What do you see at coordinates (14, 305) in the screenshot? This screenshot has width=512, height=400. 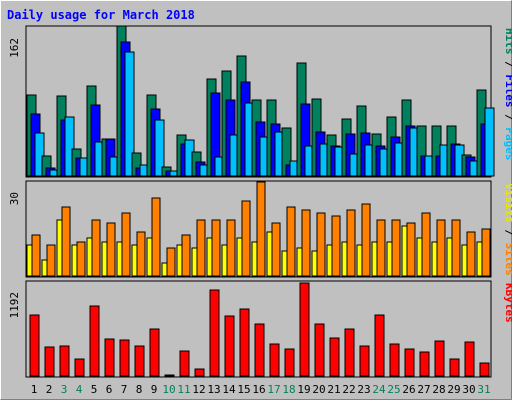 I see `panel-volume-max-label: 1192` at bounding box center [14, 305].